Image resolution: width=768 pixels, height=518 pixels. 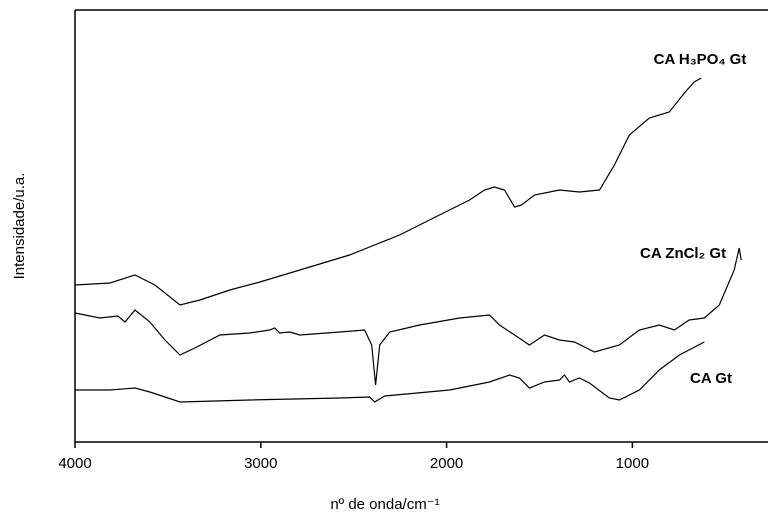 What do you see at coordinates (632, 463) in the screenshot?
I see `x-tick-label: 1000` at bounding box center [632, 463].